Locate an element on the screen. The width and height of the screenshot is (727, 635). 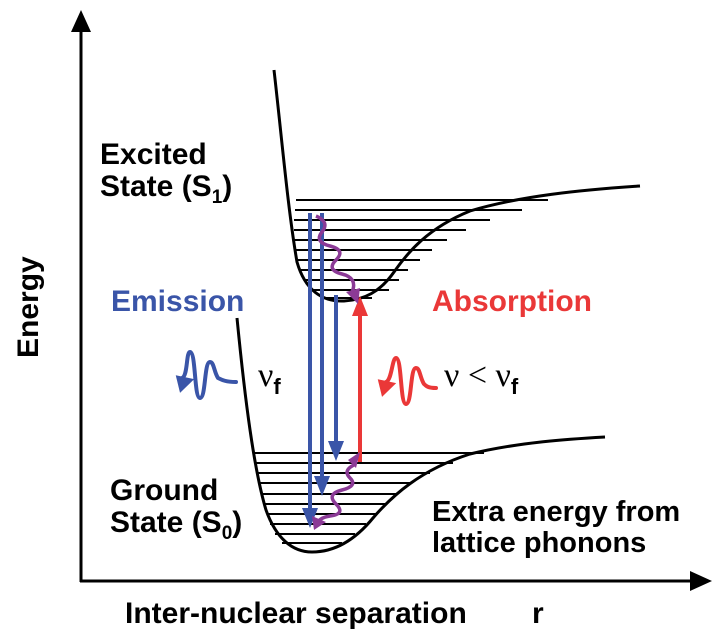
extra-energy-label: Extra energy from lattice phonons is located at coordinates (556, 528).